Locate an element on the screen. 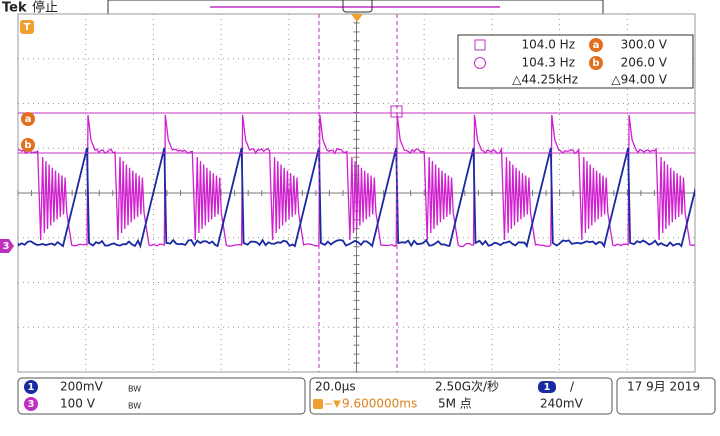 The width and height of the screenshot is (720, 436). badge-a is located at coordinates (596, 45).